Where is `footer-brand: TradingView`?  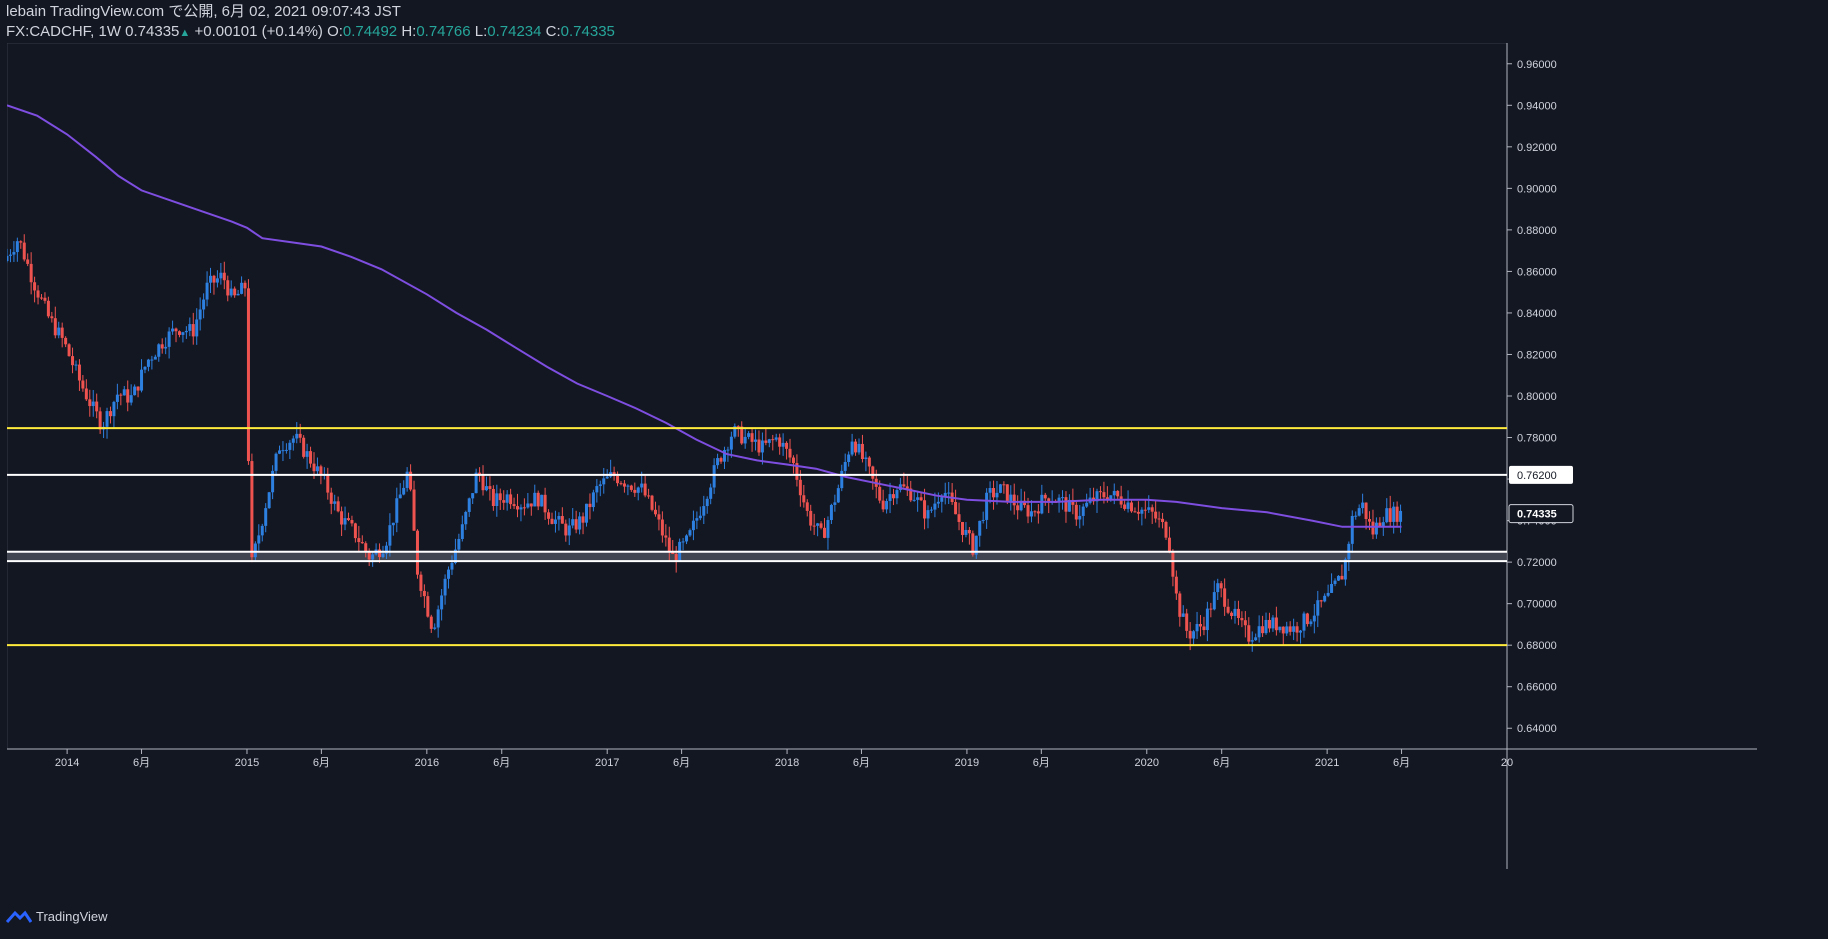
footer-brand: TradingView is located at coordinates (57, 916).